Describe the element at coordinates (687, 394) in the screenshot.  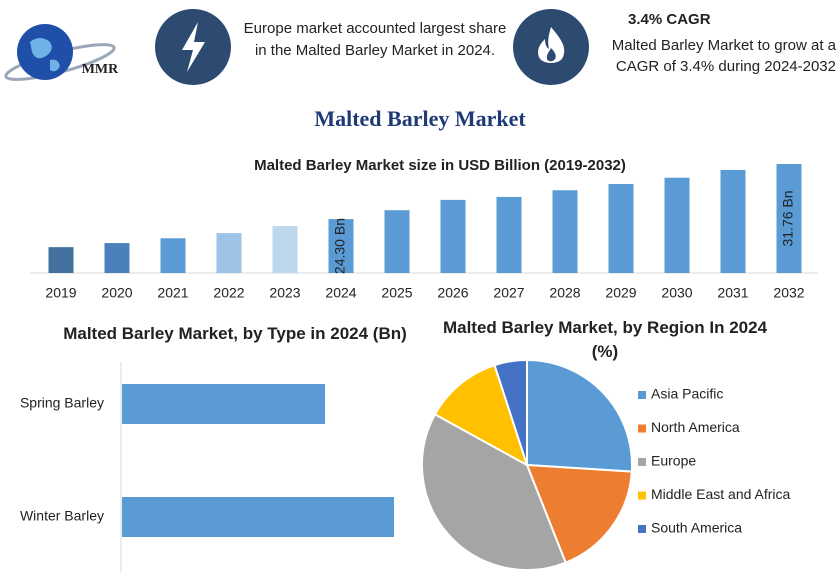
I see `legend-label: Asia Pacific` at that location.